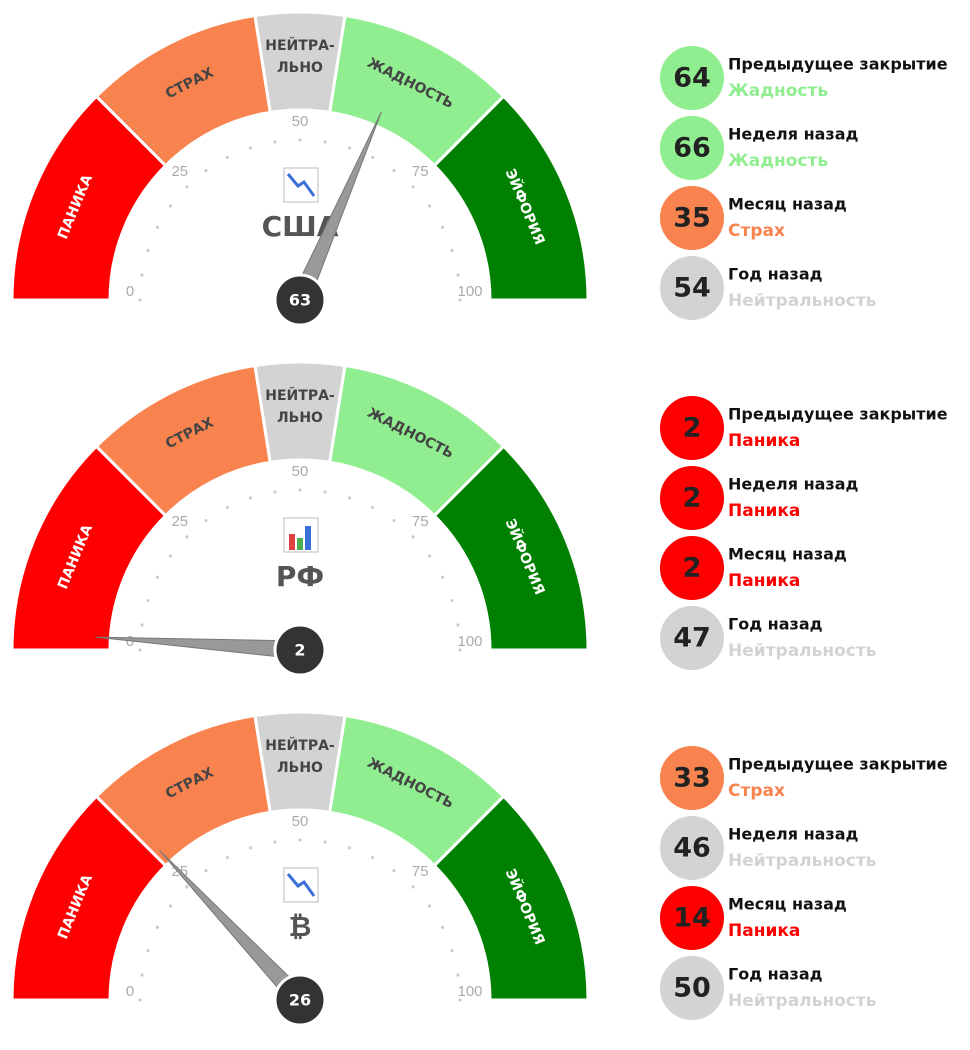 The image size is (970, 1050). I want to click on needle-value: 26, so click(300, 1000).